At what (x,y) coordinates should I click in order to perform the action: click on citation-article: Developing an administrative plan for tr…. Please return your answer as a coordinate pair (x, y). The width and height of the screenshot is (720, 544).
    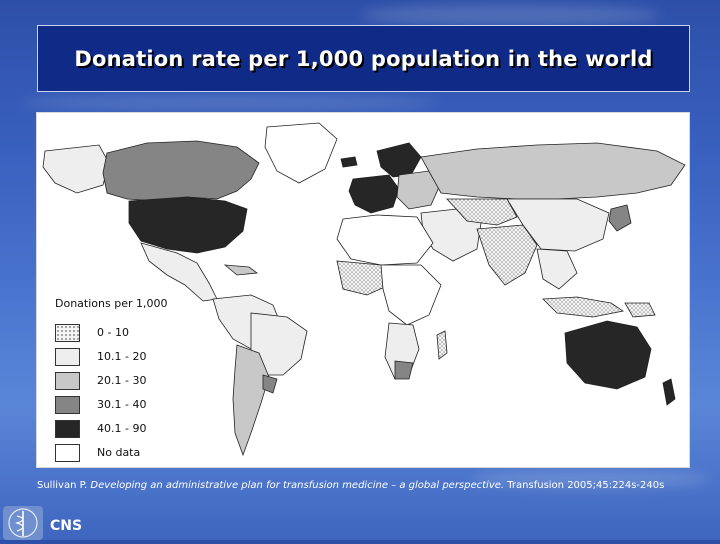
    Looking at the image, I should click on (297, 485).